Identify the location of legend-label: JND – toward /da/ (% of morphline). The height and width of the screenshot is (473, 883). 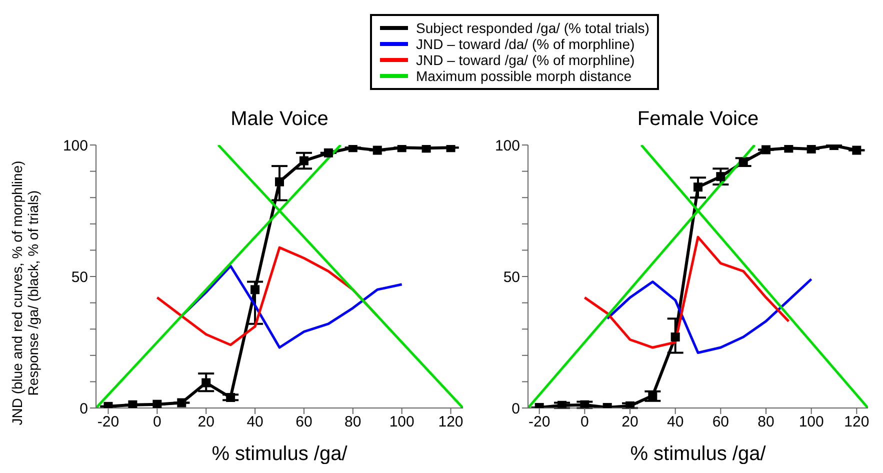
(525, 44).